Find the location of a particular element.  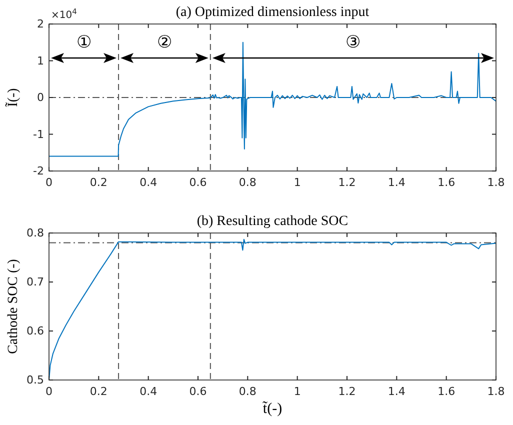

annotation: ① is located at coordinates (84, 42).